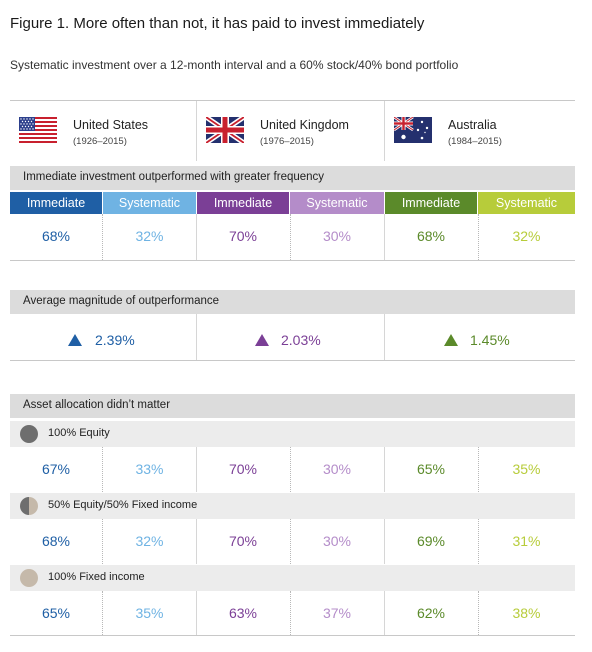 The width and height of the screenshot is (592, 652). I want to click on header-au-immediate: Immediate, so click(431, 203).